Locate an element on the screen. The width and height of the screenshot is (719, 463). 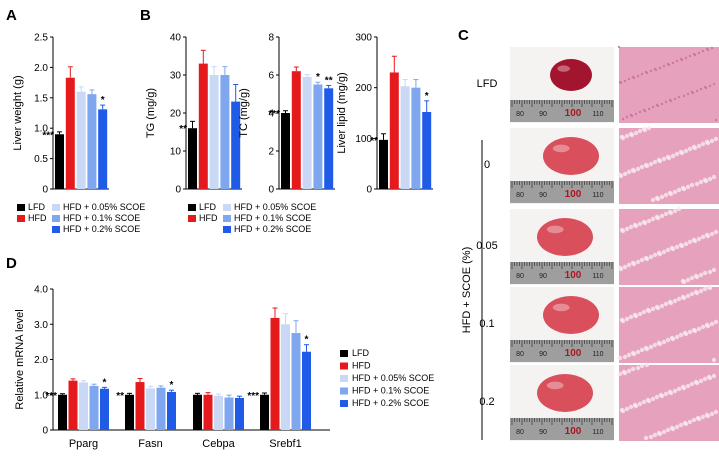
y-tick-label: 20 is located at coordinates (176, 114).